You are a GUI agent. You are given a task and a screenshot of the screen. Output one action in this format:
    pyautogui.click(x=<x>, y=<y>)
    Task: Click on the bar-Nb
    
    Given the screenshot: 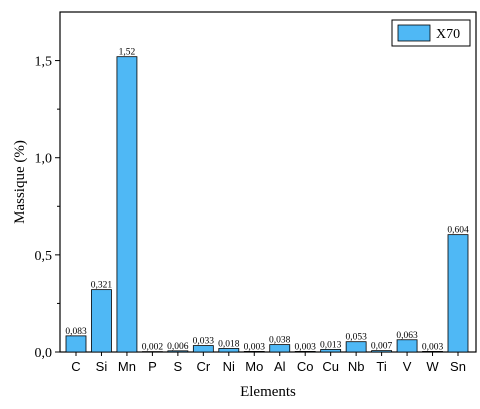 What is the action you would take?
    pyautogui.click(x=356, y=347)
    